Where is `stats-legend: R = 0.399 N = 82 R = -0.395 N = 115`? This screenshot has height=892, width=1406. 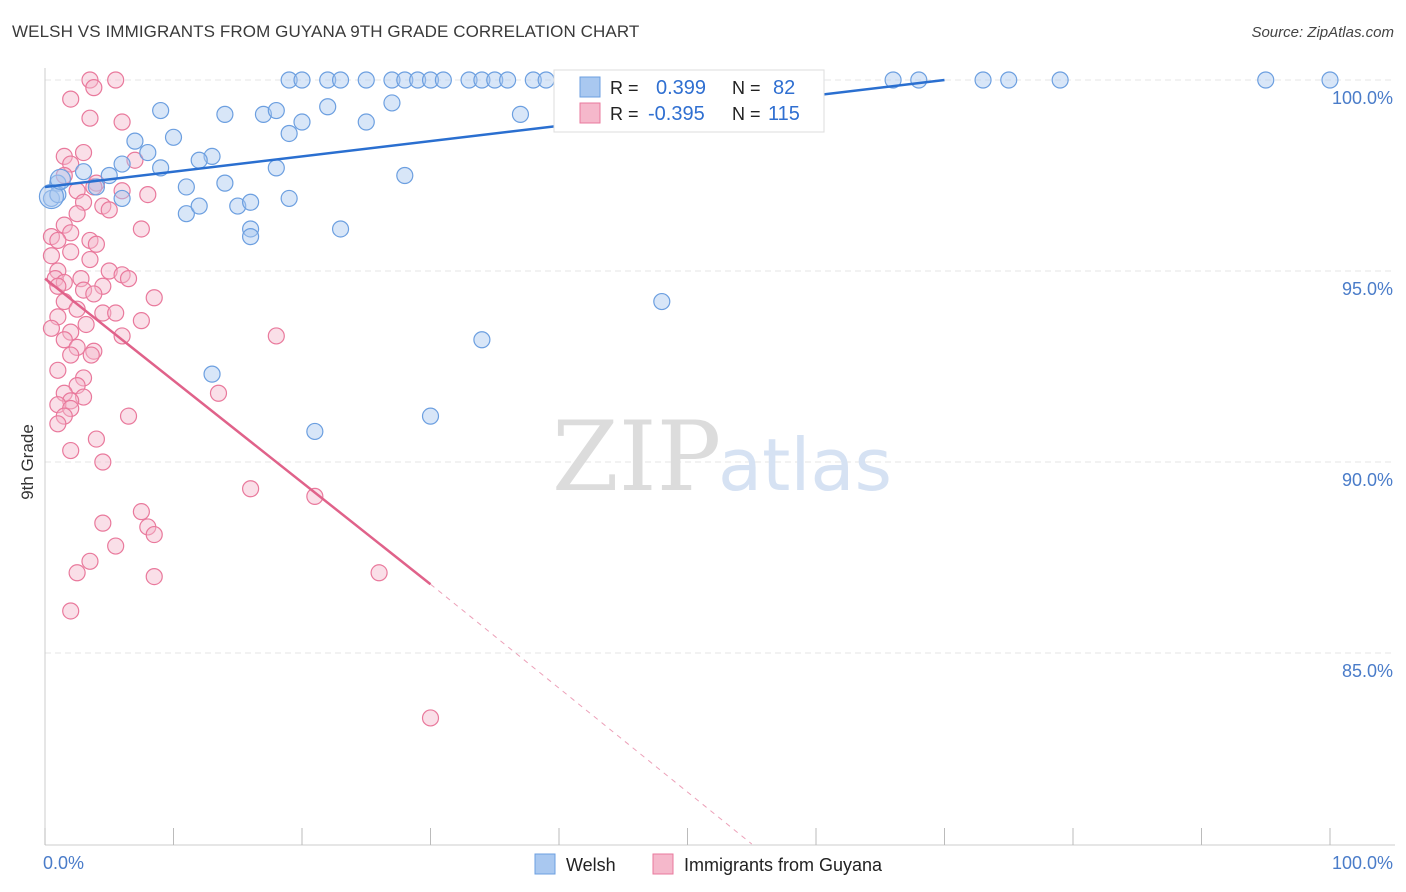
stats-legend: R = 0.399 N = 82 R = -0.395 N = 115 is located at coordinates (689, 101).